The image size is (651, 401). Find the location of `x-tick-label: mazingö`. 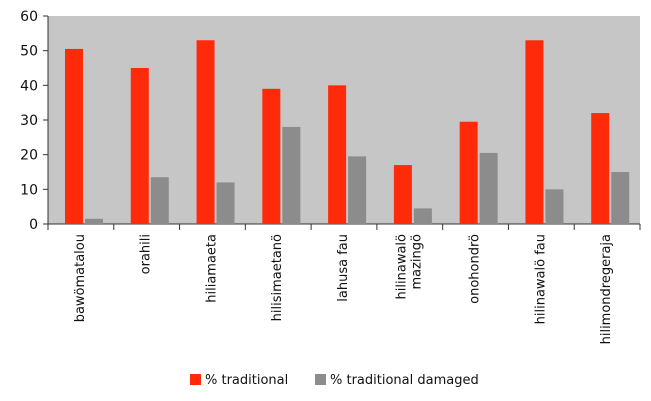

x-tick-label: mazingö is located at coordinates (416, 262).